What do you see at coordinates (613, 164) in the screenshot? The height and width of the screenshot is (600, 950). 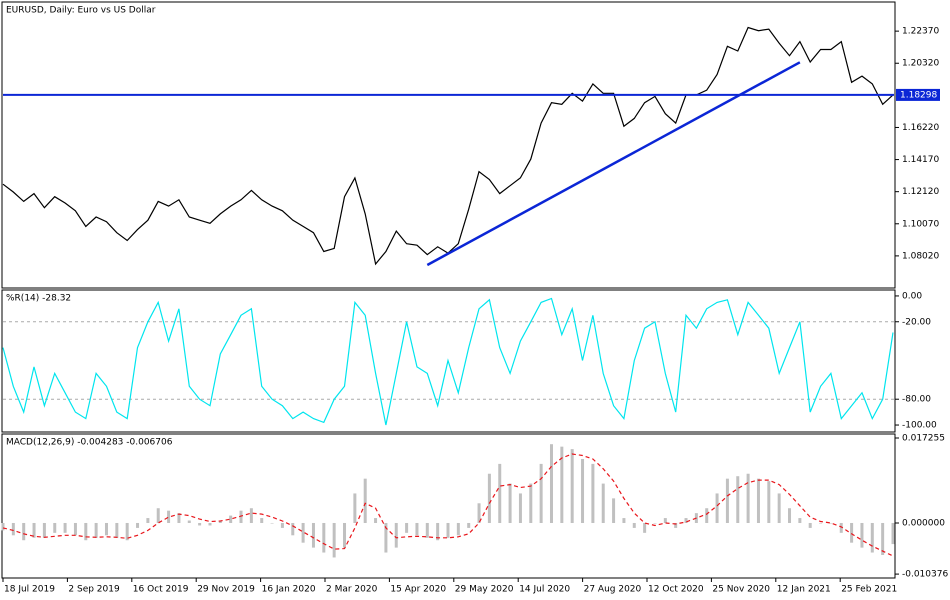 I see `trendline` at bounding box center [613, 164].